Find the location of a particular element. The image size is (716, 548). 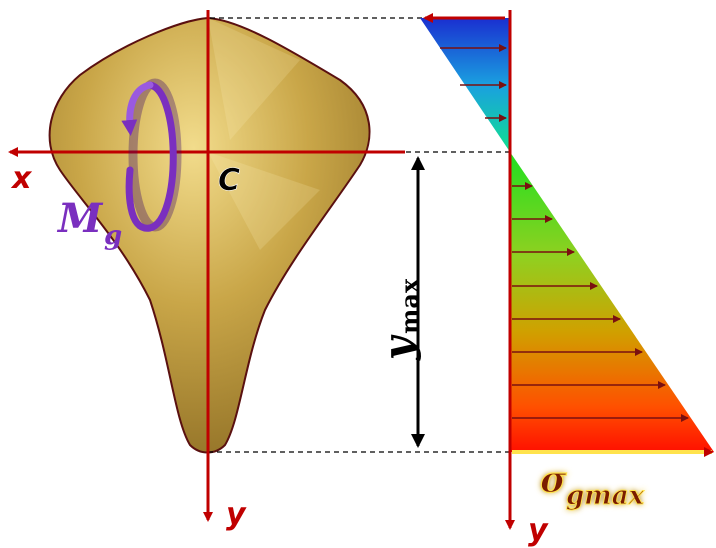

svg-text: gmax is located at coordinates (605, 496).